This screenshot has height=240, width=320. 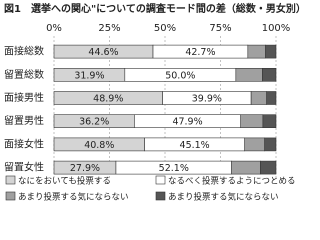 What do you see at coordinates (174, 168) in the screenshot?
I see `value-label: 52.1%` at bounding box center [174, 168].